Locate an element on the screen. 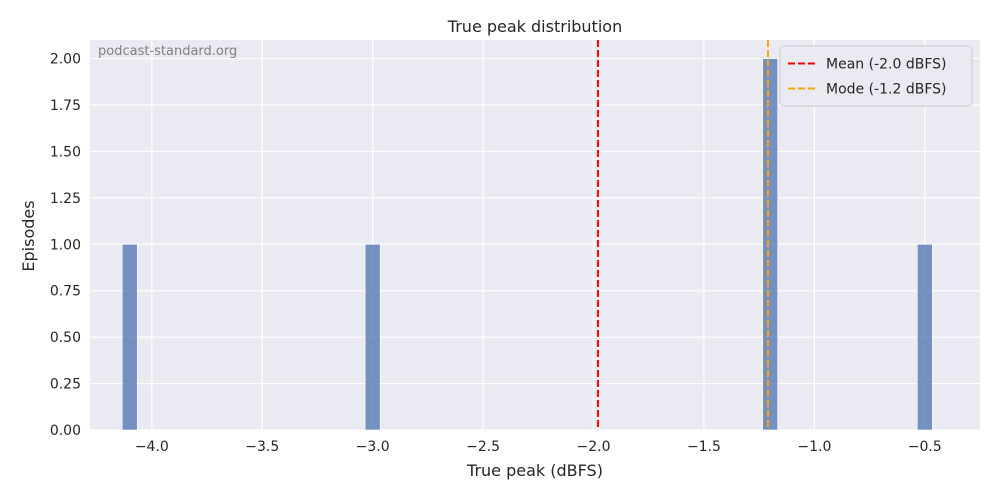 The image size is (1000, 500). y-tick-label: 0.75 is located at coordinates (65, 292).